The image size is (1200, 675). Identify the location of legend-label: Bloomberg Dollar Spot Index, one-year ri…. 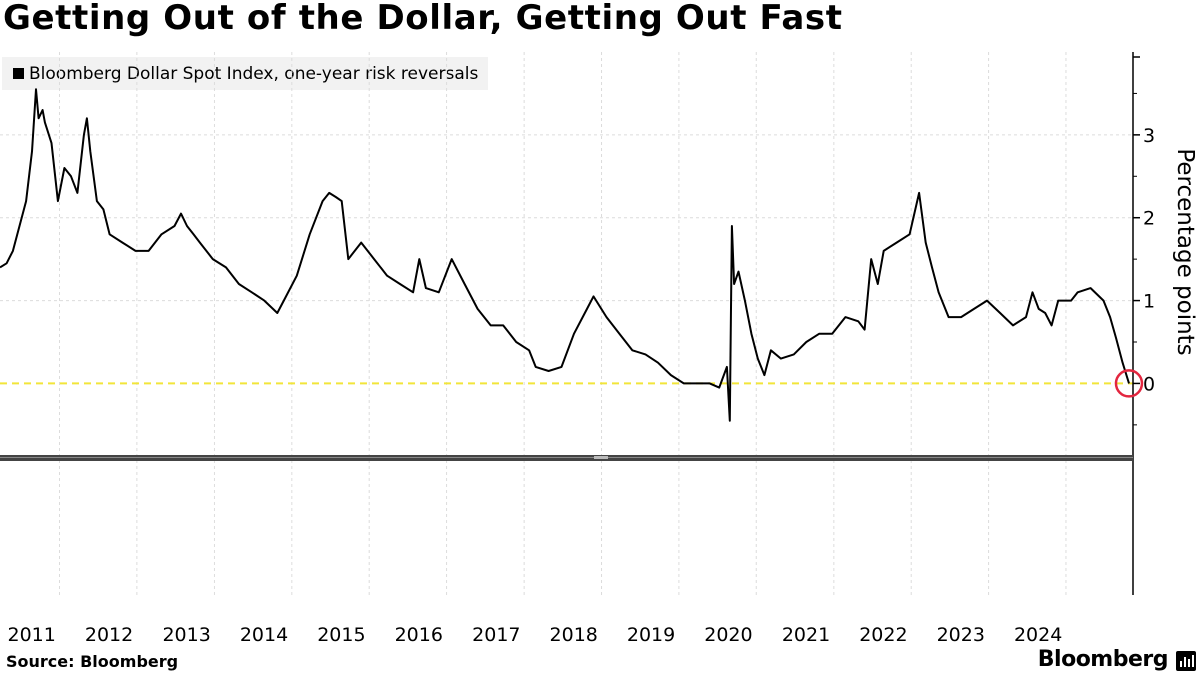
(254, 73).